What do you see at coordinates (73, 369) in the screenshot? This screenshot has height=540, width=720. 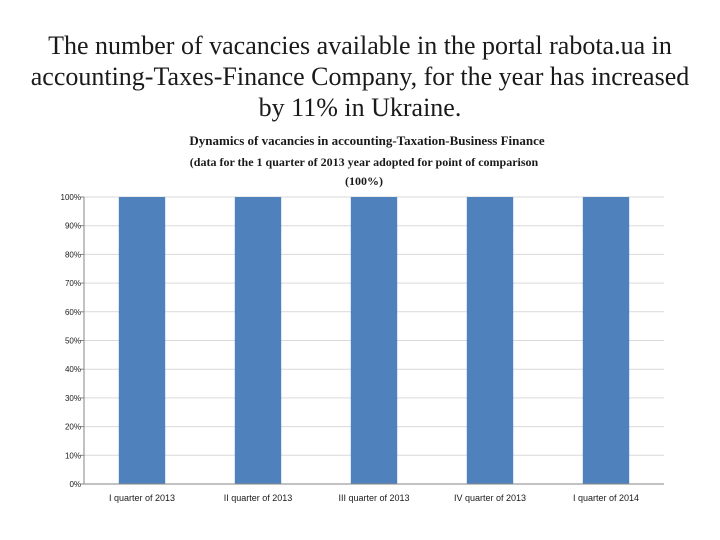 I see `y-tick-label: 40%` at bounding box center [73, 369].